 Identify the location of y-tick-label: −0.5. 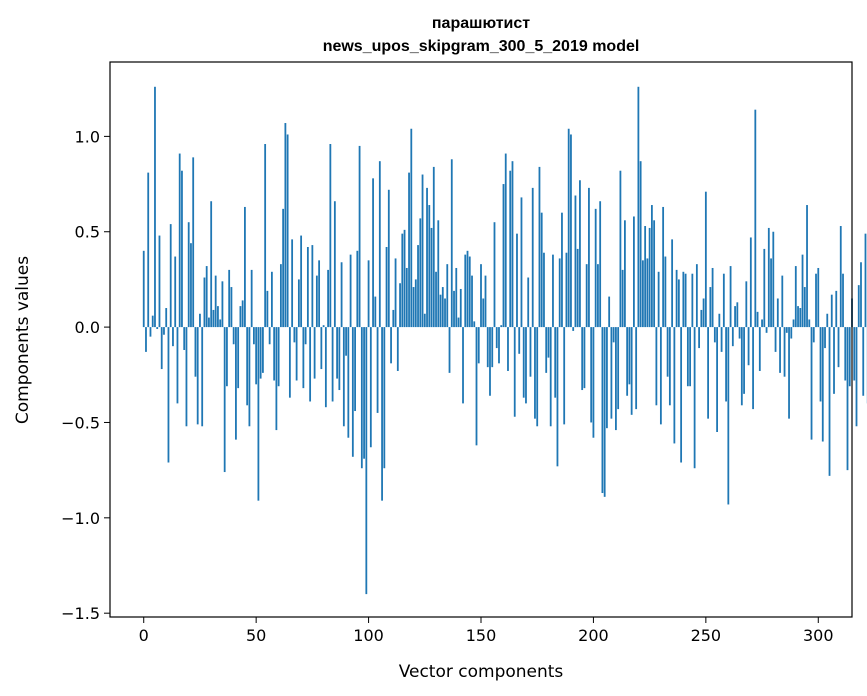
(80, 422).